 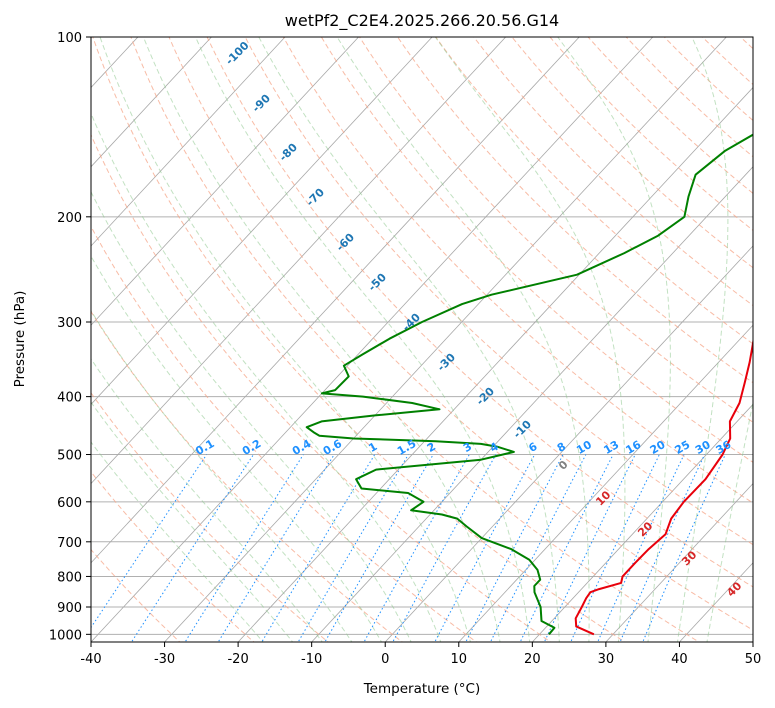 I want to click on y-axis-ticks: 100 200 300 400 500 600 700 800 900 1000, so click(x=70, y=337).